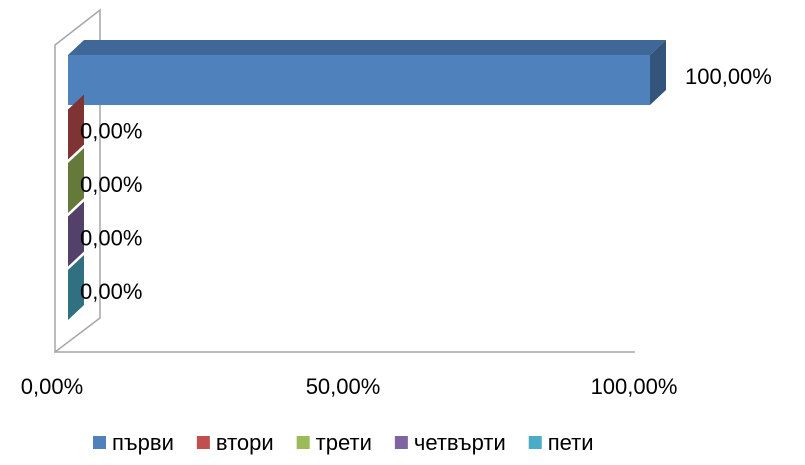 The image size is (805, 465). Describe the element at coordinates (634, 386) in the screenshot. I see `x-tick-label: 100,00%` at that location.